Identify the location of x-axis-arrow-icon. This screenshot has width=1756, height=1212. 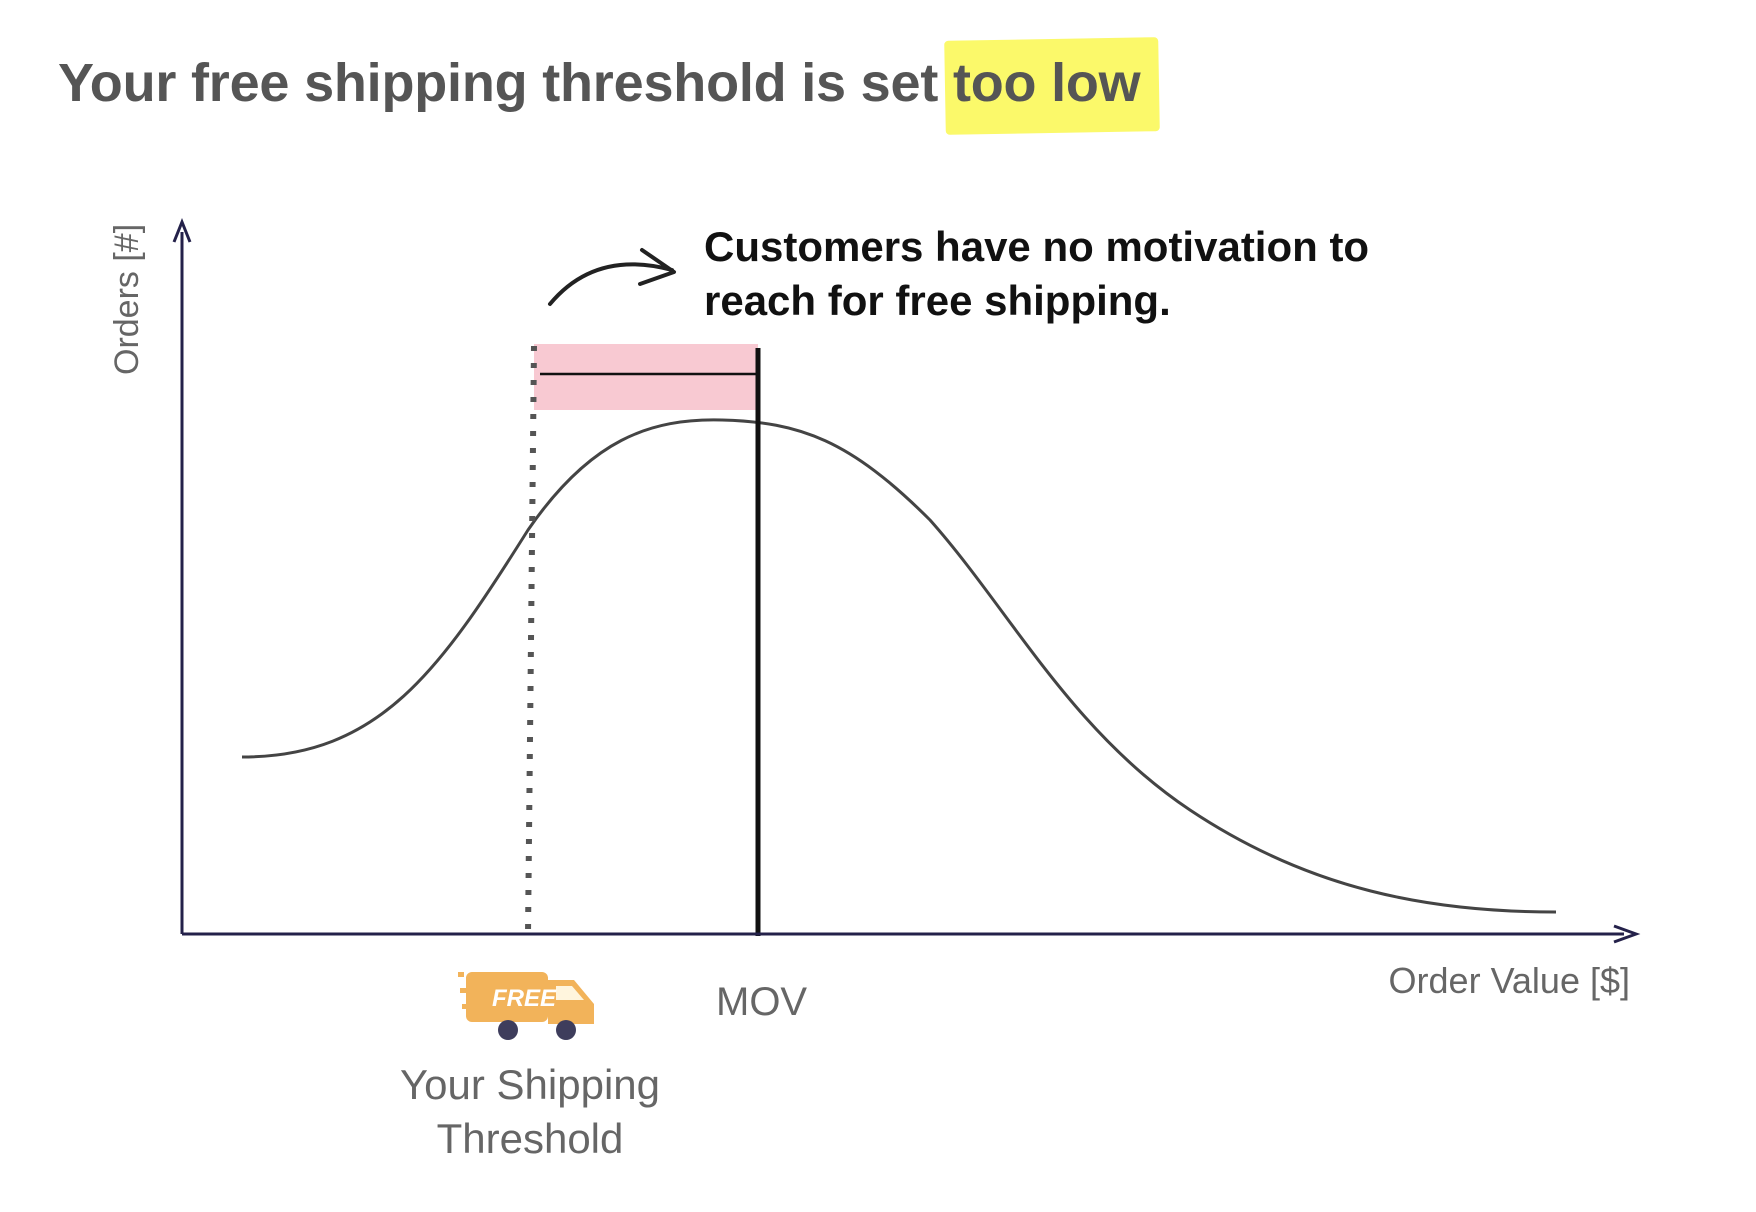
(1627, 934).